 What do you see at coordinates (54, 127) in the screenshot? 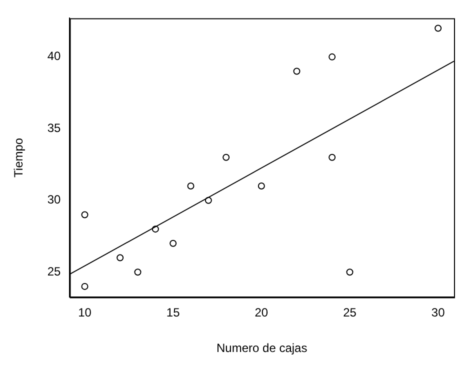
I see `y-tick-label: 35` at bounding box center [54, 127].